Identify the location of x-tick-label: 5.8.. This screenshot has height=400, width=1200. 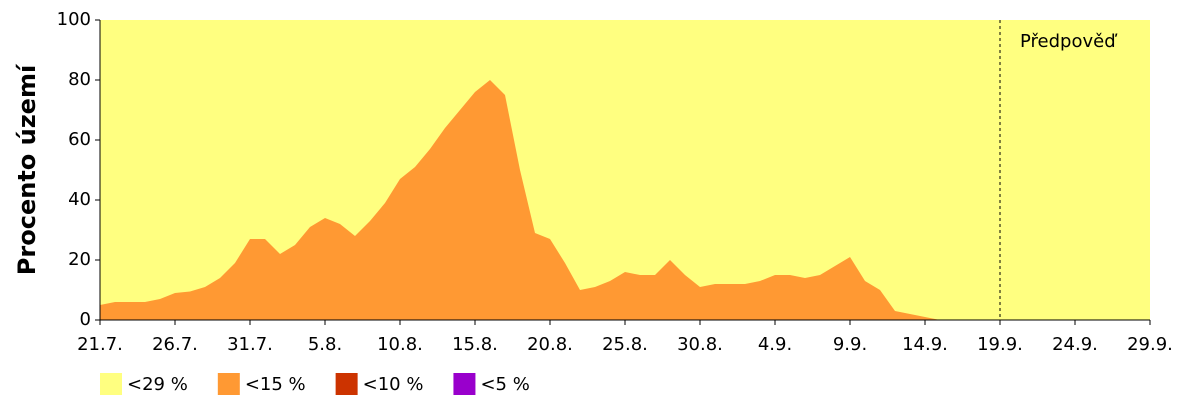
(325, 344).